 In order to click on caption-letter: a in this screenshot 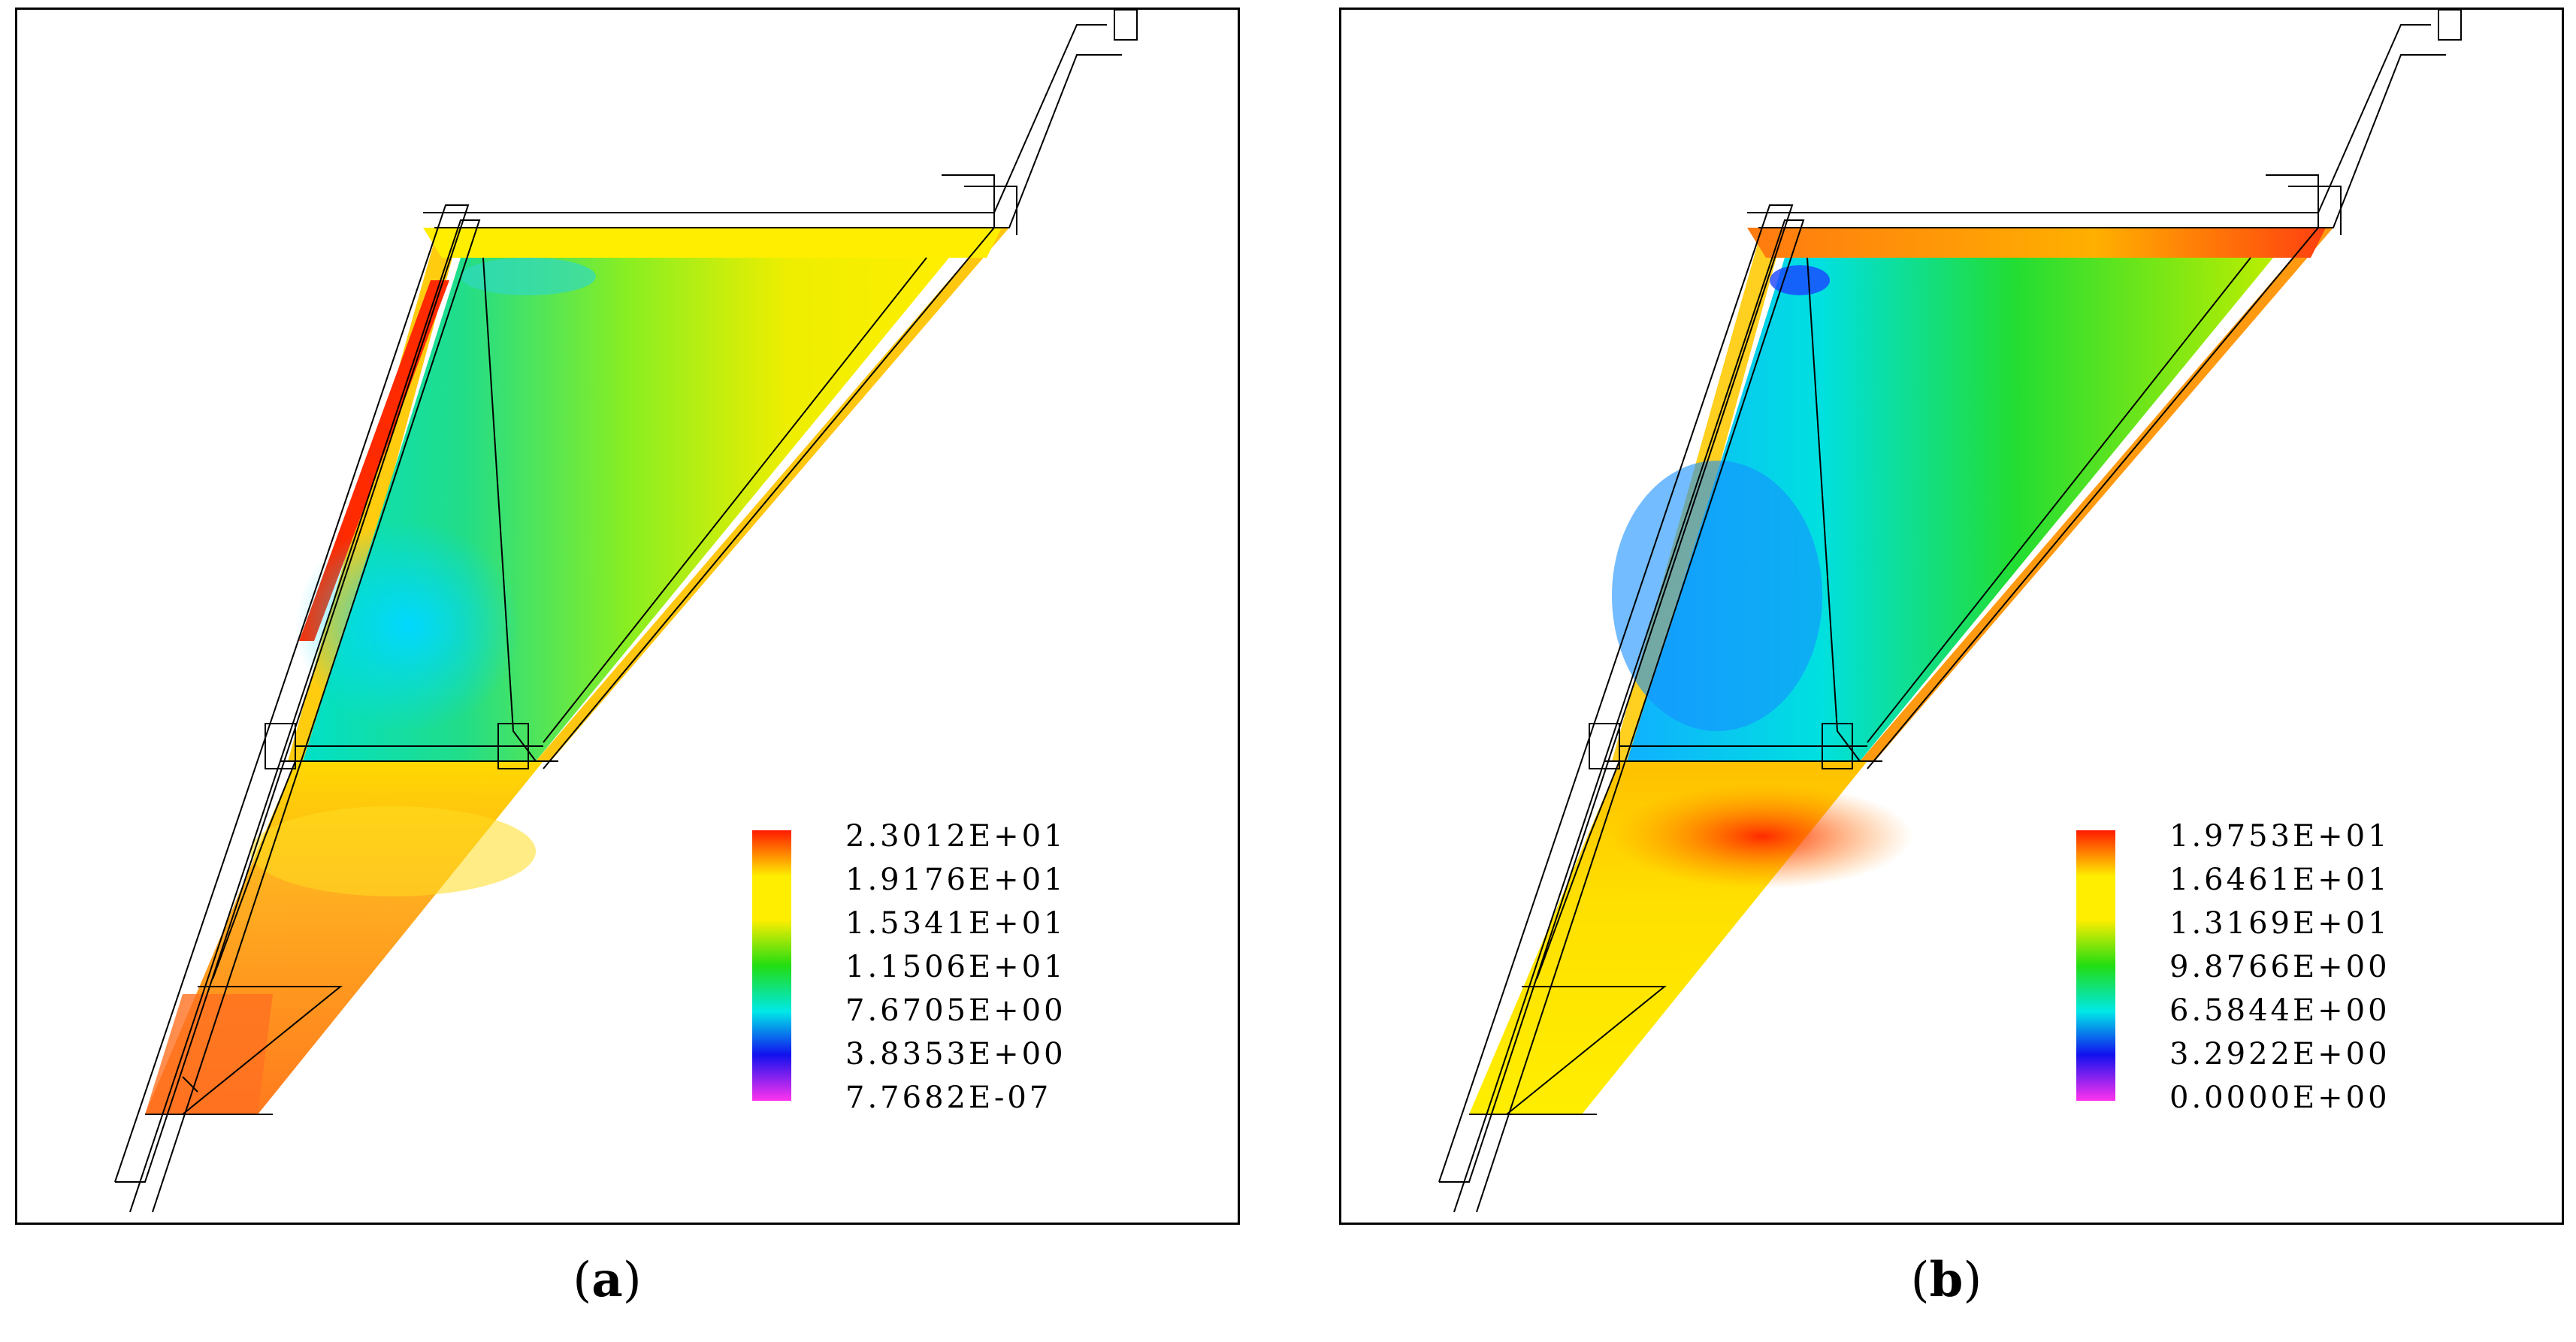, I will do `click(607, 1280)`.